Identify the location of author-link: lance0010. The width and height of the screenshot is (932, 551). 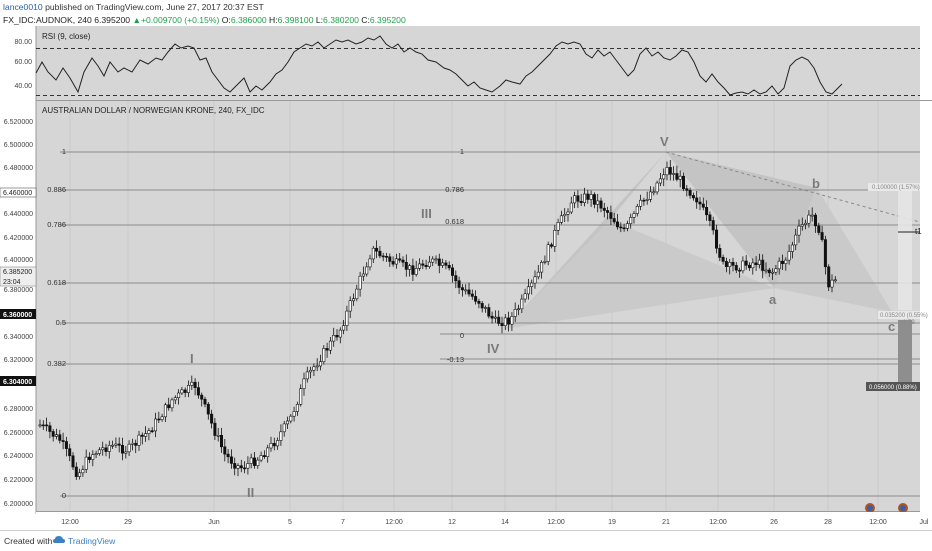
(23, 7).